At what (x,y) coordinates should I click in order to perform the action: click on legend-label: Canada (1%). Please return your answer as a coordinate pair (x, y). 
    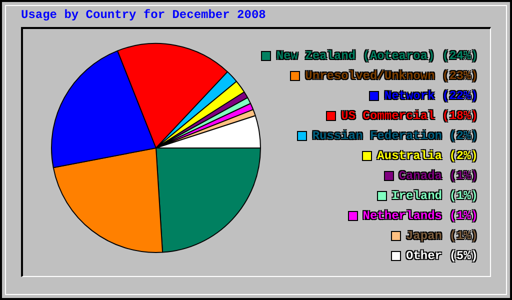
    Looking at the image, I should click on (438, 176).